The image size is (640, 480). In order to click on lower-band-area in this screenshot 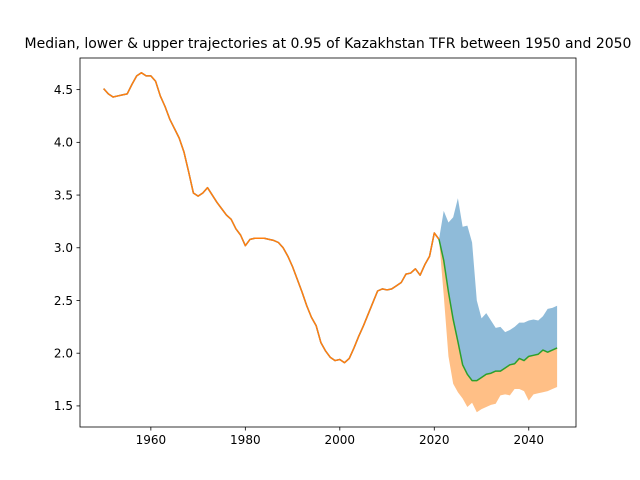, I will do `click(498, 326)`.